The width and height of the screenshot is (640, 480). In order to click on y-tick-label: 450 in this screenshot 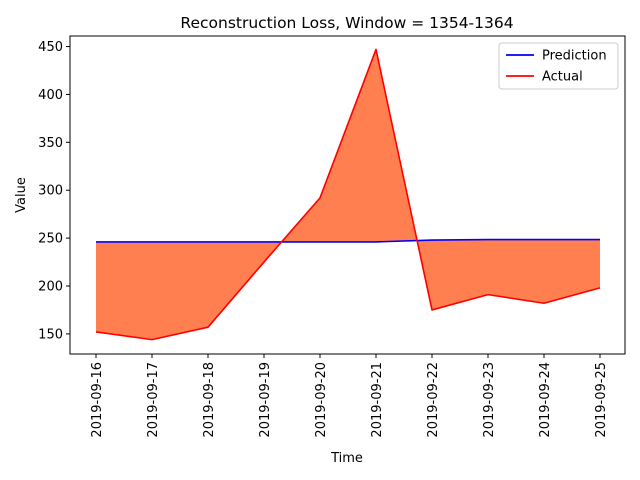, I will do `click(50, 47)`.